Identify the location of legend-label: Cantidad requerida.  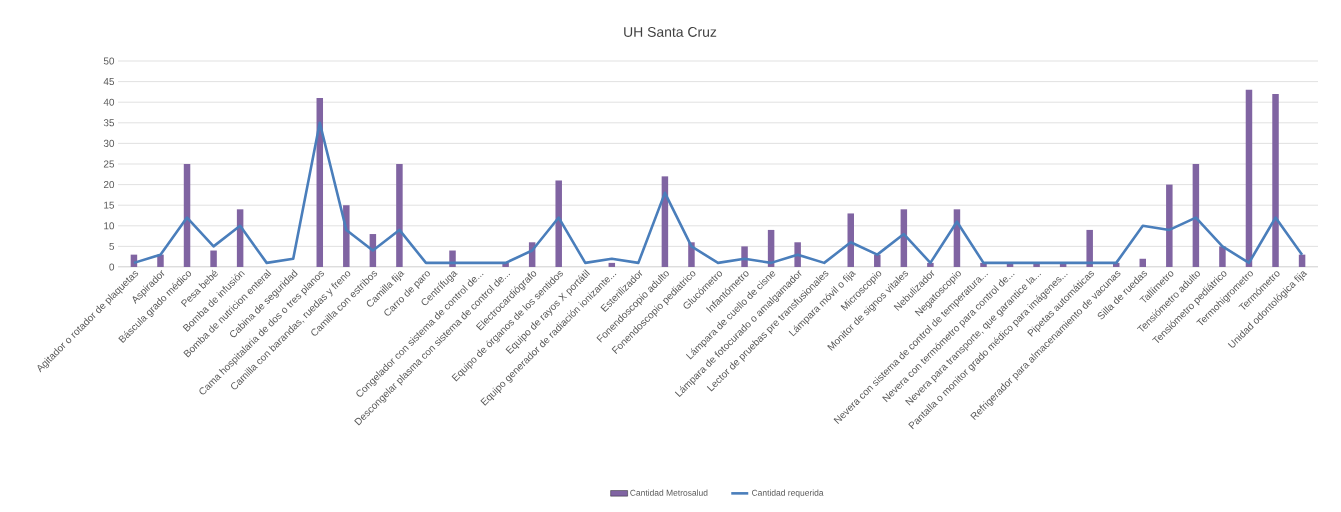
(787, 493).